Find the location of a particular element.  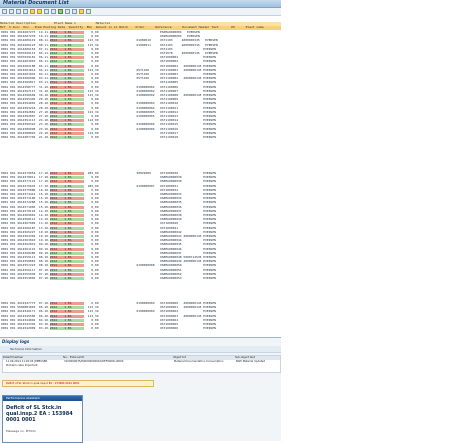

back-icon is located at coordinates (4, 11).